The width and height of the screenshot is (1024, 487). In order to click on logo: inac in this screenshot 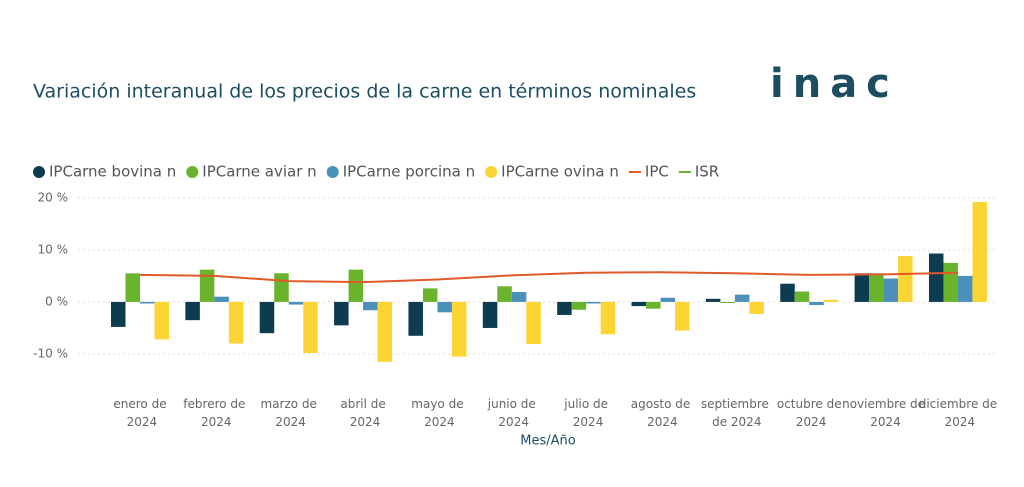, I will do `click(834, 84)`.